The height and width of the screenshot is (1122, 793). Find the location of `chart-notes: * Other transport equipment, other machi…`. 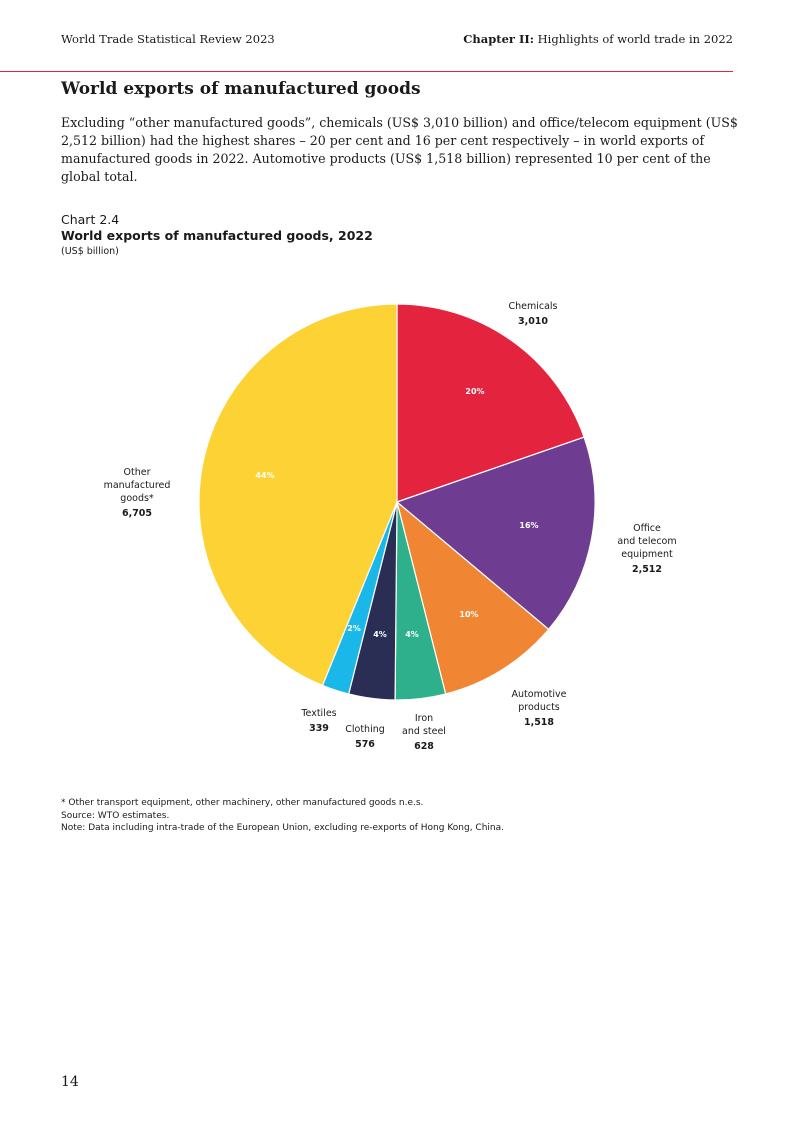

chart-notes: * Other transport equipment, other machi… is located at coordinates (282, 816).